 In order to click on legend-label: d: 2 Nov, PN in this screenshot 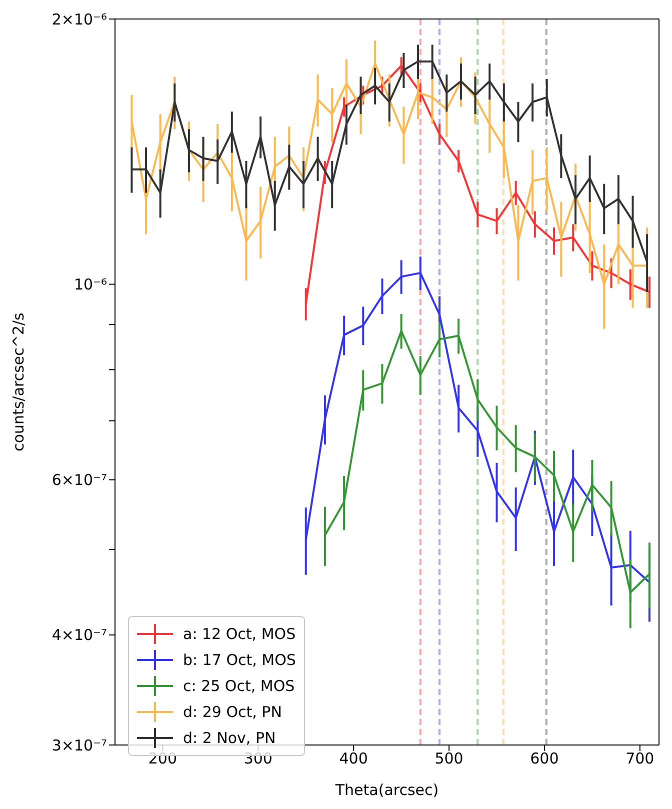, I will do `click(229, 738)`.